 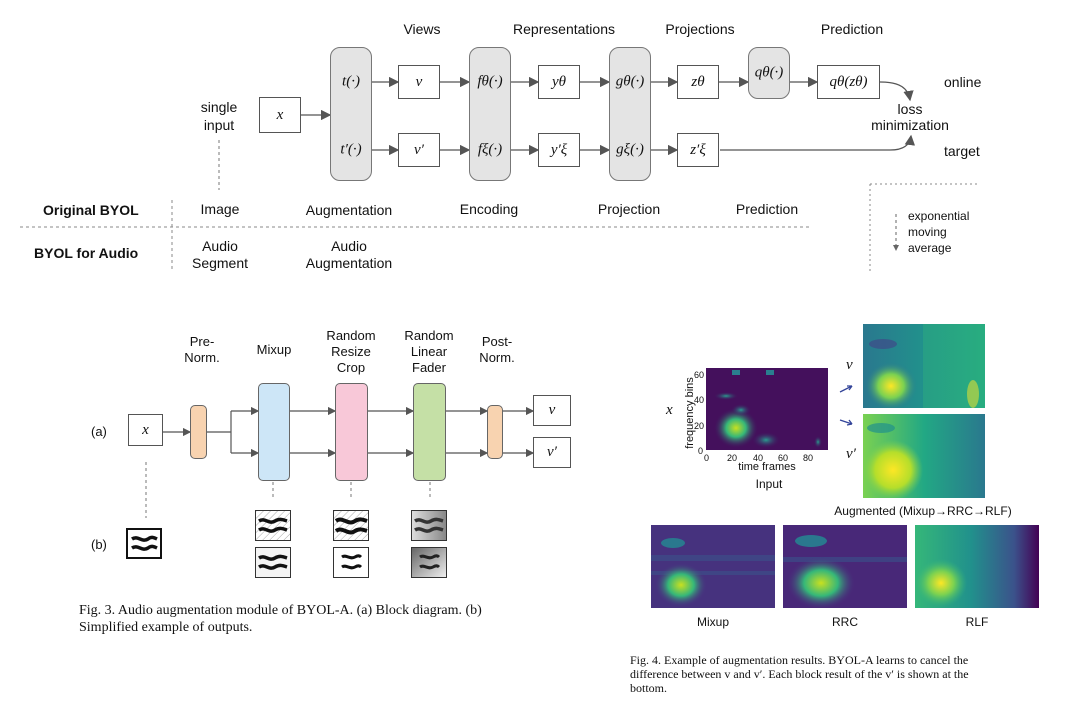 What do you see at coordinates (490, 114) in the screenshot?
I see `encoder-pill` at bounding box center [490, 114].